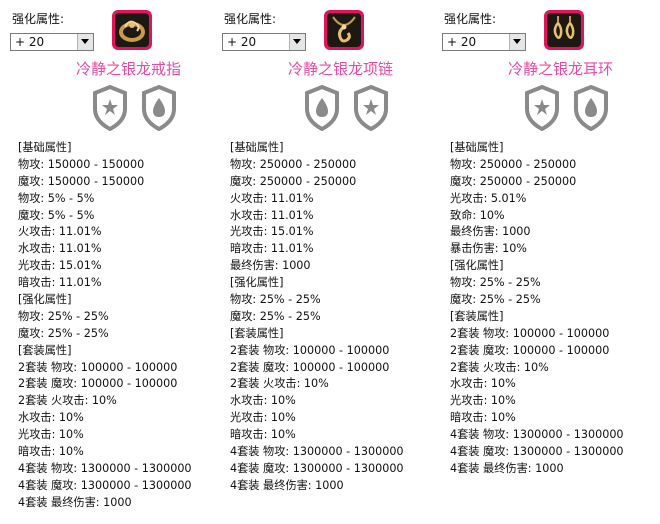  What do you see at coordinates (488, 198) in the screenshot?
I see `stat-line: 光攻击: 5.01%` at bounding box center [488, 198].